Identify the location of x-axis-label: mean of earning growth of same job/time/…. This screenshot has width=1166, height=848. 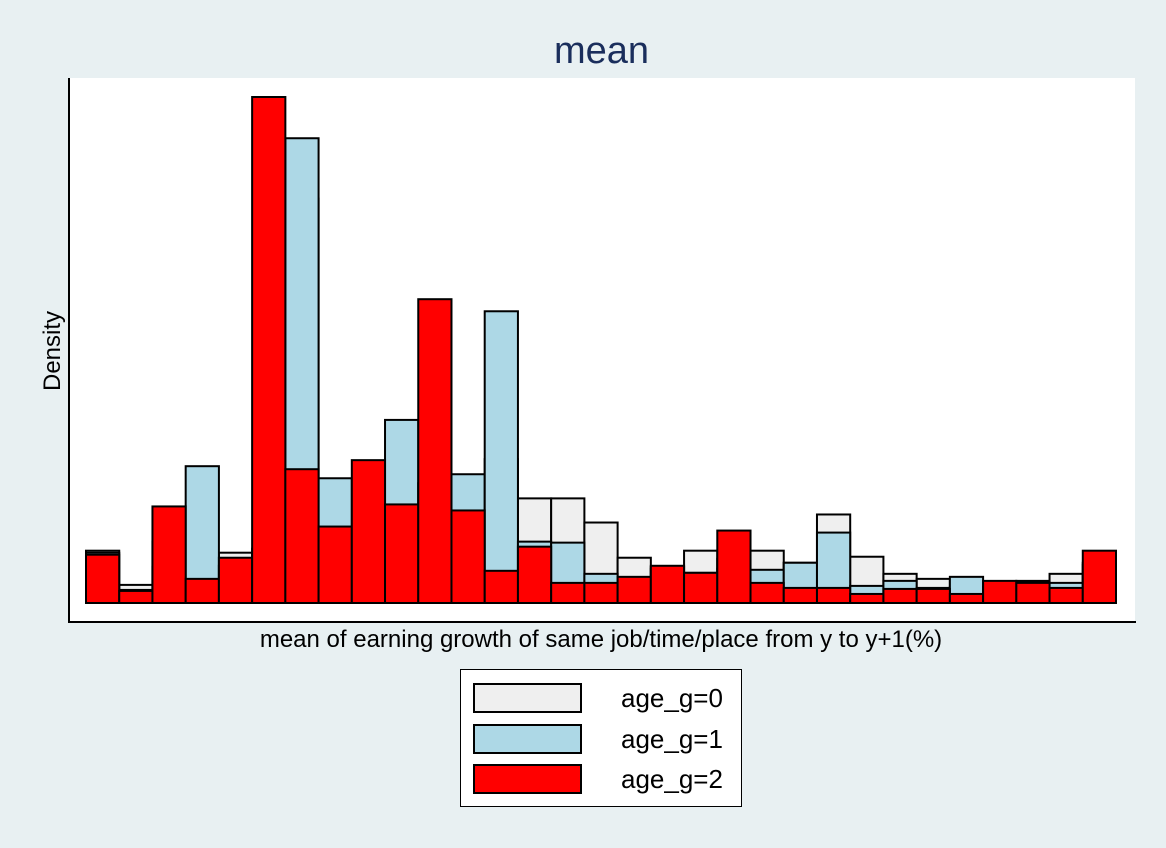
(601, 639).